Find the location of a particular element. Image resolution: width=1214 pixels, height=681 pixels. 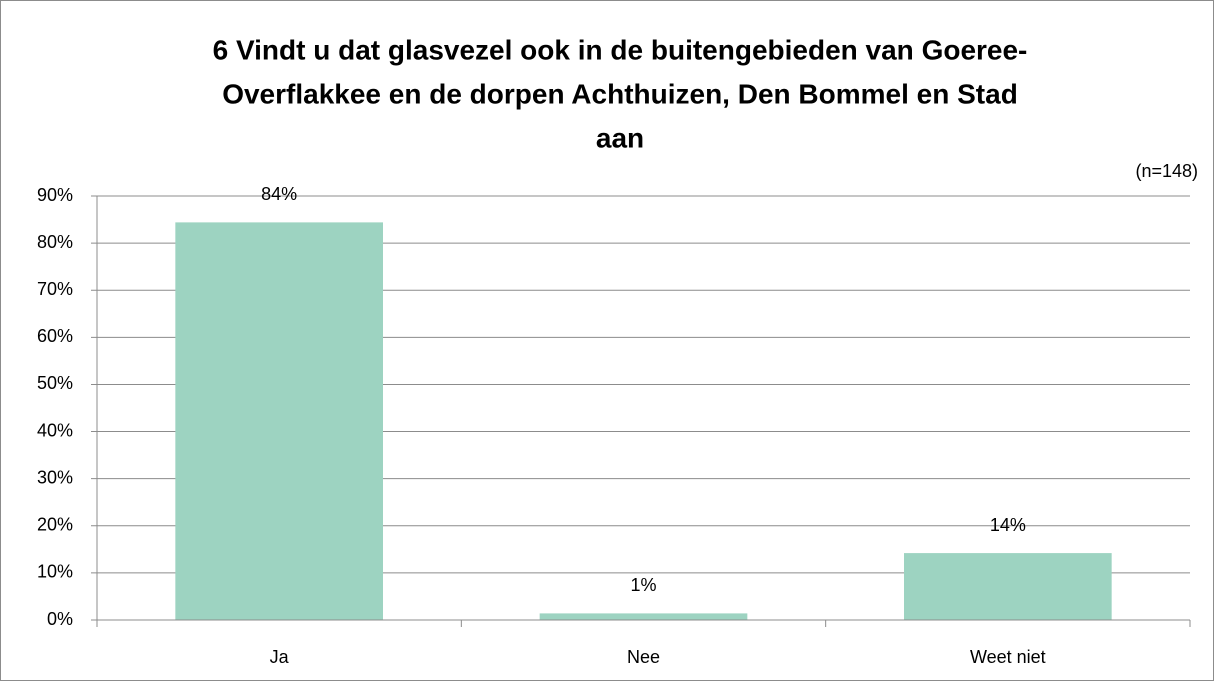

chart-title: aan is located at coordinates (620, 137).